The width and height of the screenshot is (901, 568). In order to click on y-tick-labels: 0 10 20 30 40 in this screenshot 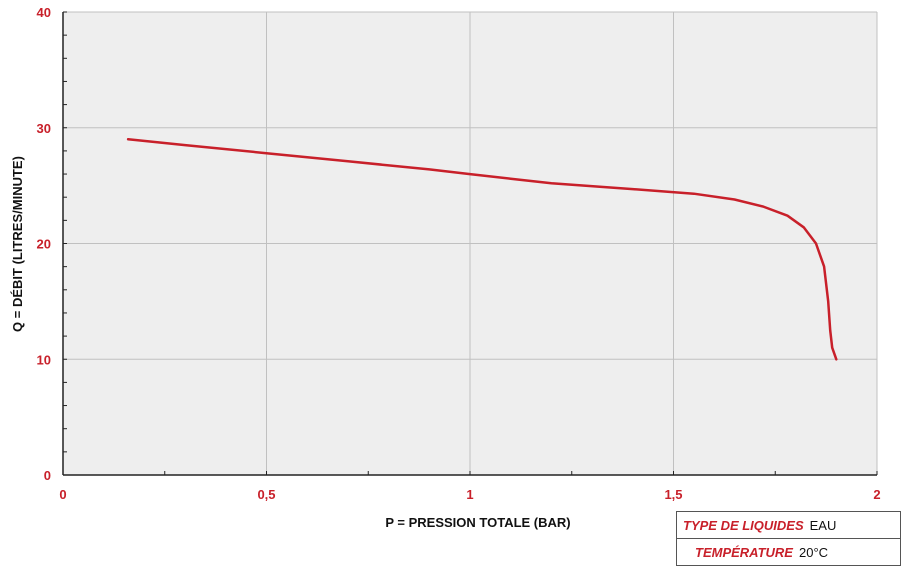, I will do `click(44, 244)`.